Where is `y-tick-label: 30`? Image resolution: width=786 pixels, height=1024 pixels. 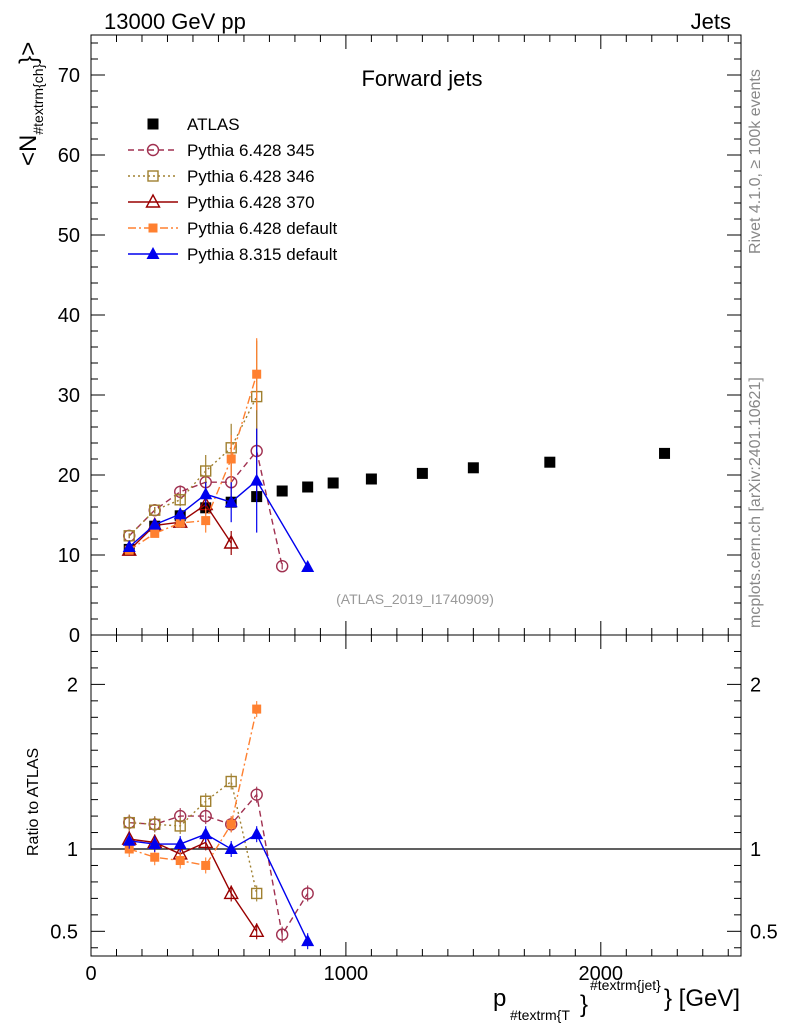
y-tick-label: 30 is located at coordinates (69, 396).